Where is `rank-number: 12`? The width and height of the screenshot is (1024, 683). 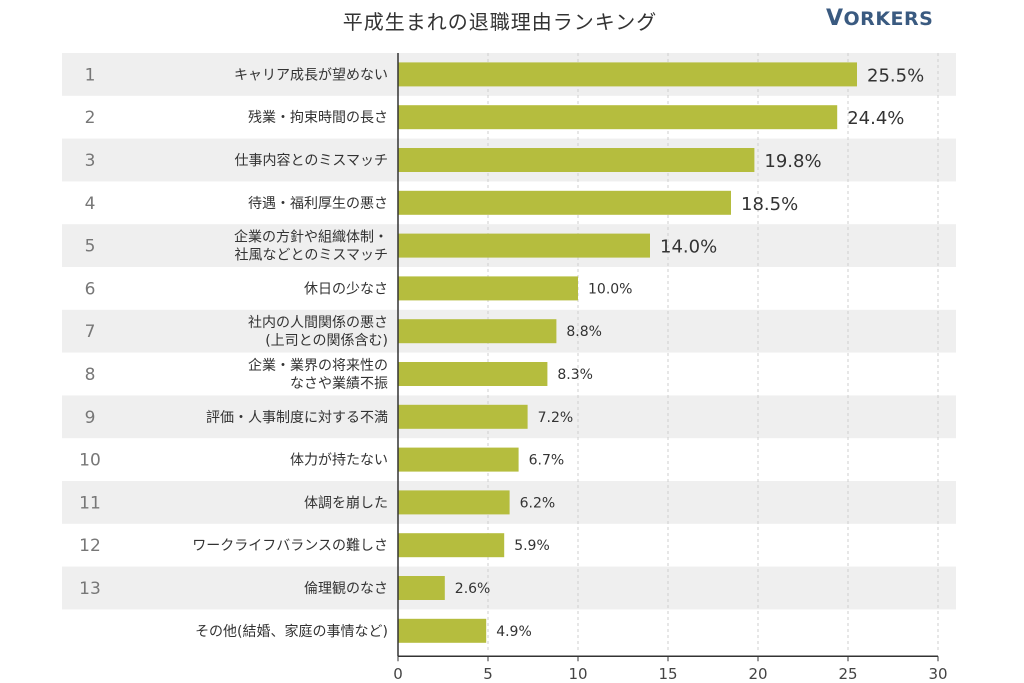
rank-number: 12 is located at coordinates (90, 546).